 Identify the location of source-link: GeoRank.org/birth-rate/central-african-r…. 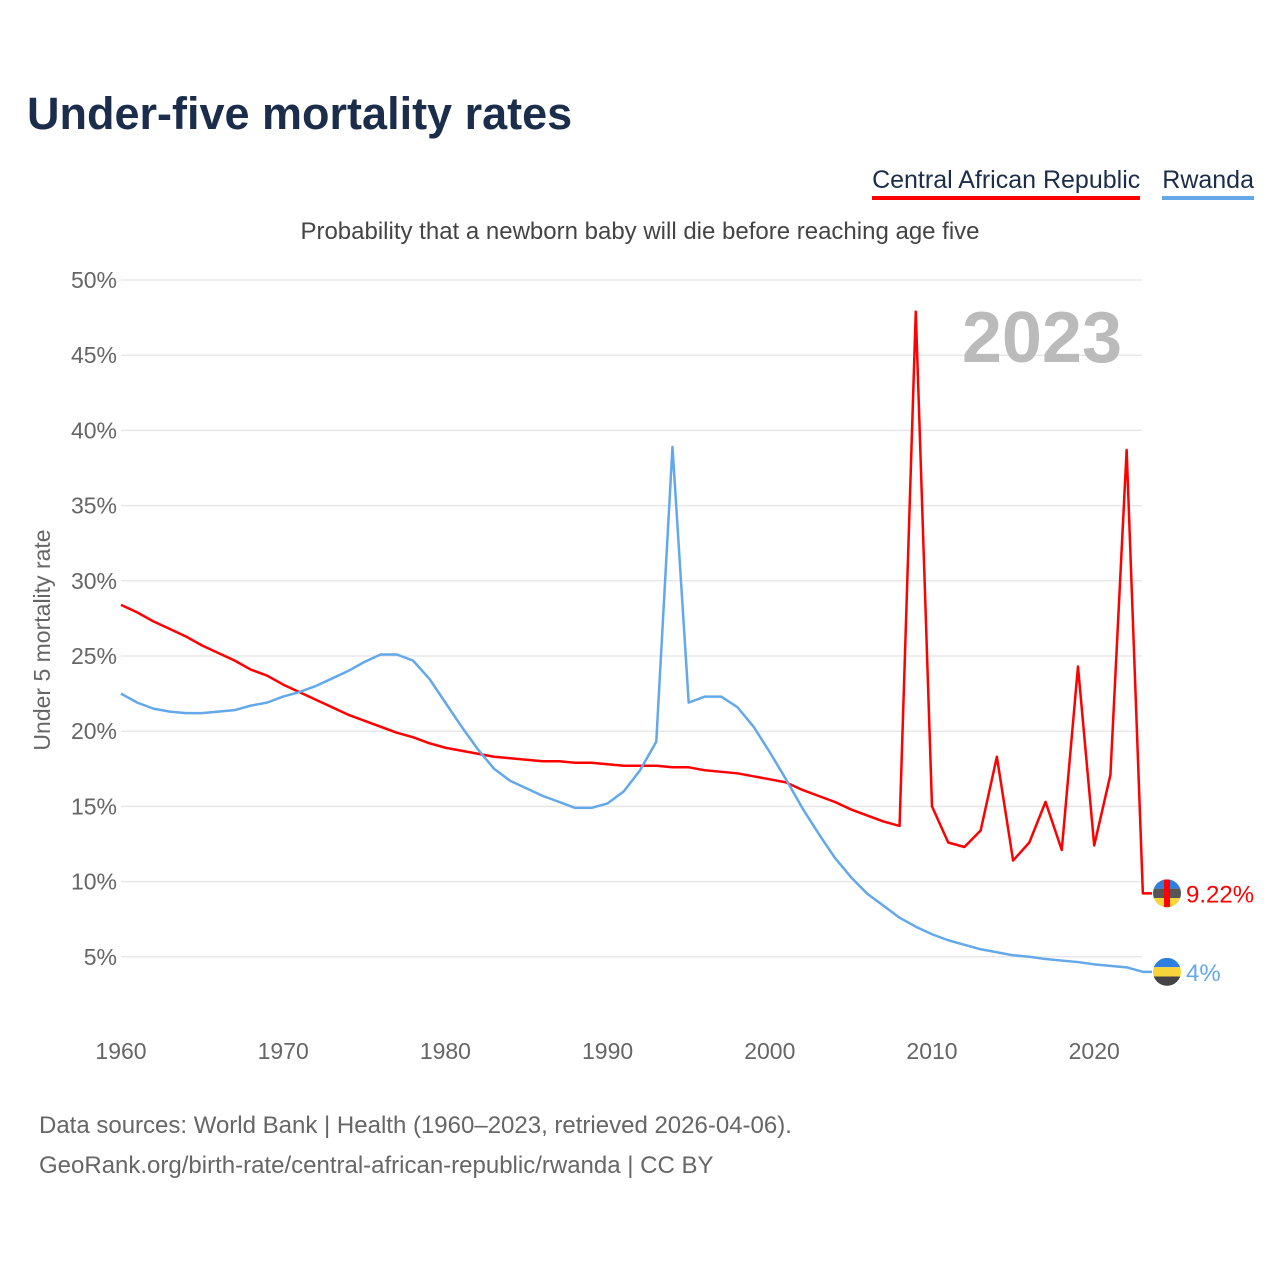
(376, 1165).